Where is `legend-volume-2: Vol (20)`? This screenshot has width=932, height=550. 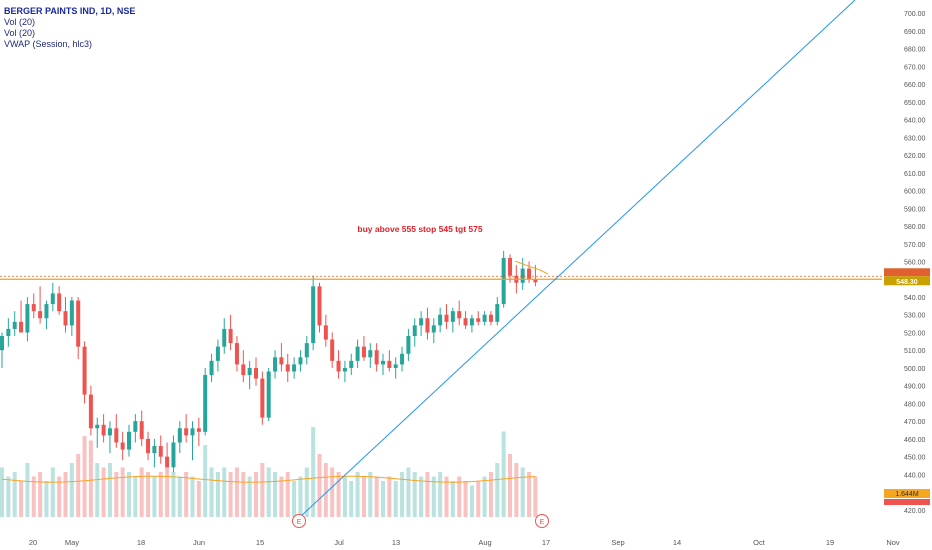
legend-volume-2: Vol (20) is located at coordinates (20, 33).